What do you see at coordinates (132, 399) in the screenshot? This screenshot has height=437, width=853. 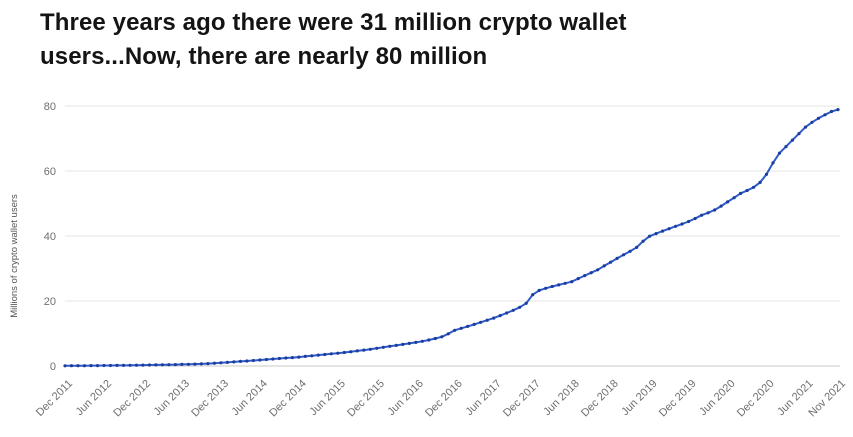 I see `x-tick-label: Dec 2012` at bounding box center [132, 399].